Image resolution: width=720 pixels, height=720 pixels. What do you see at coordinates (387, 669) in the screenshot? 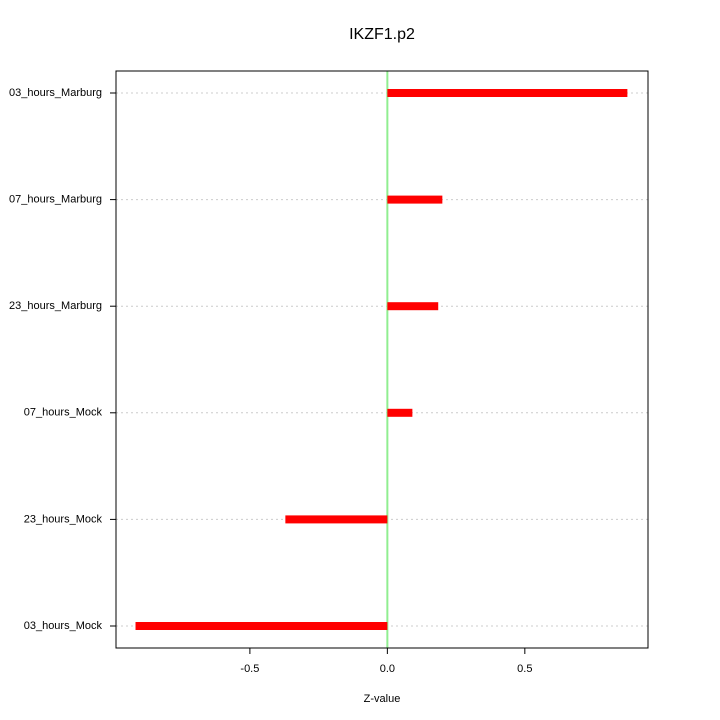
I see `x-tick-label: 0.0` at bounding box center [387, 669].